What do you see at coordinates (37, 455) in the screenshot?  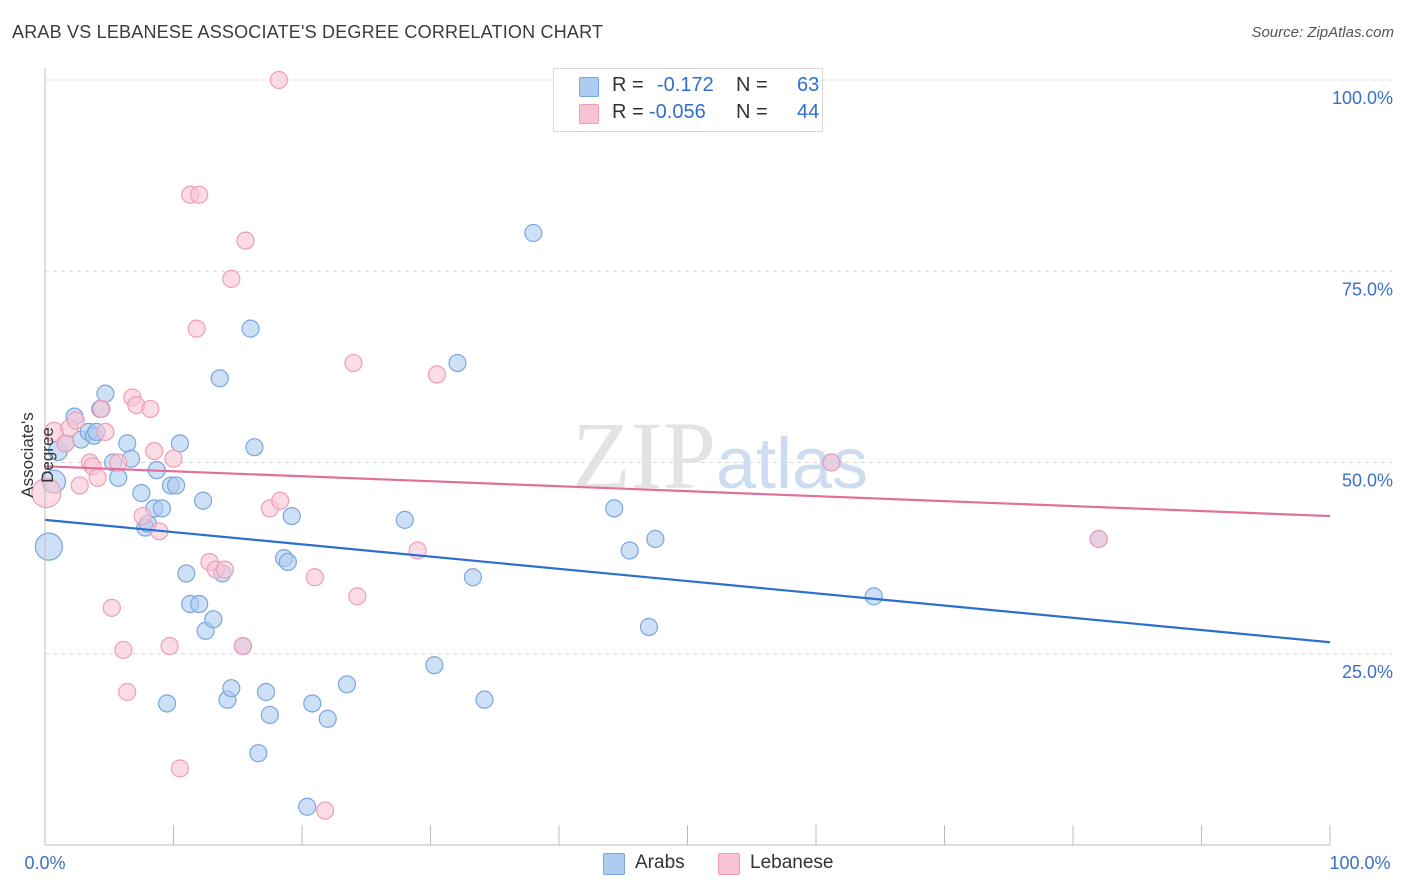 I see `y-axis-title: Associate's Degree` at bounding box center [37, 455].